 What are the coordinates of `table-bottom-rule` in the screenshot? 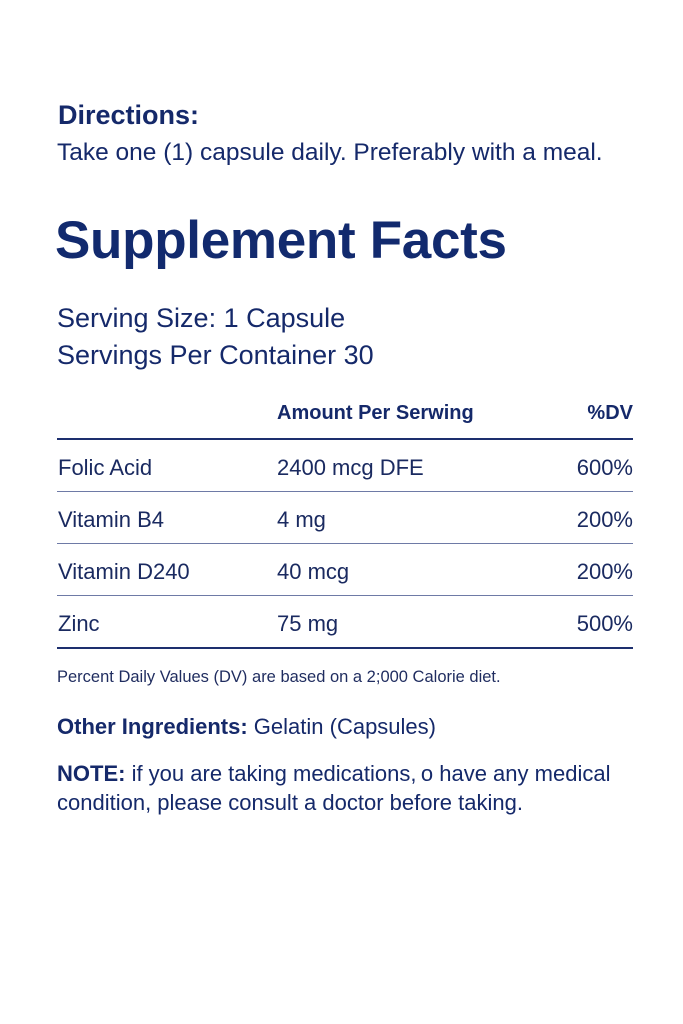 It's located at (345, 648).